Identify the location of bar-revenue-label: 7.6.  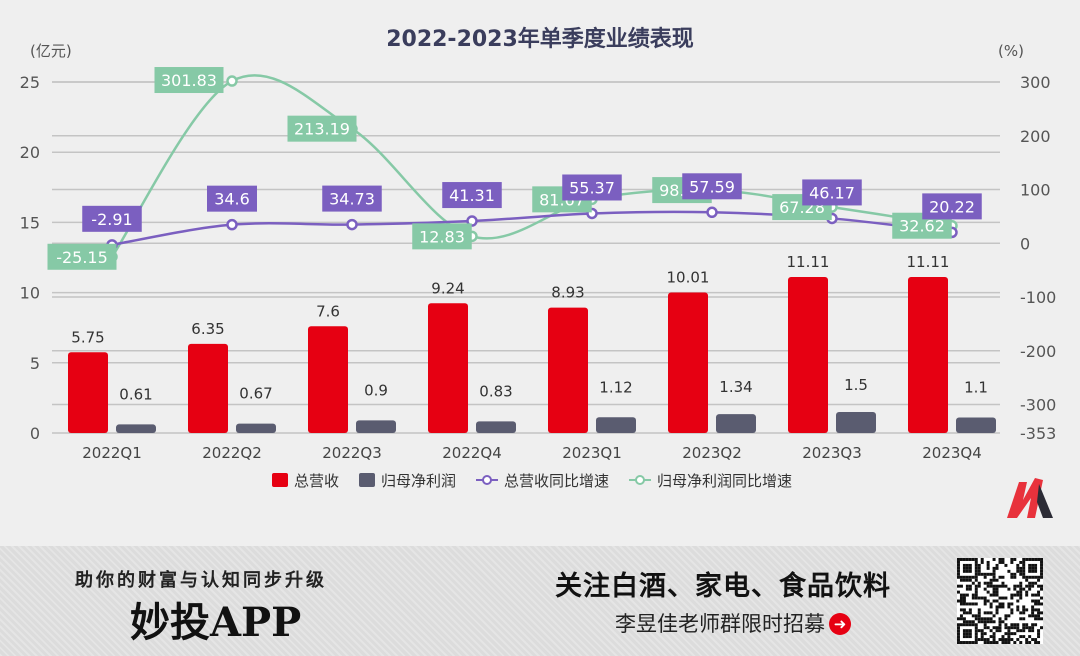
(328, 311).